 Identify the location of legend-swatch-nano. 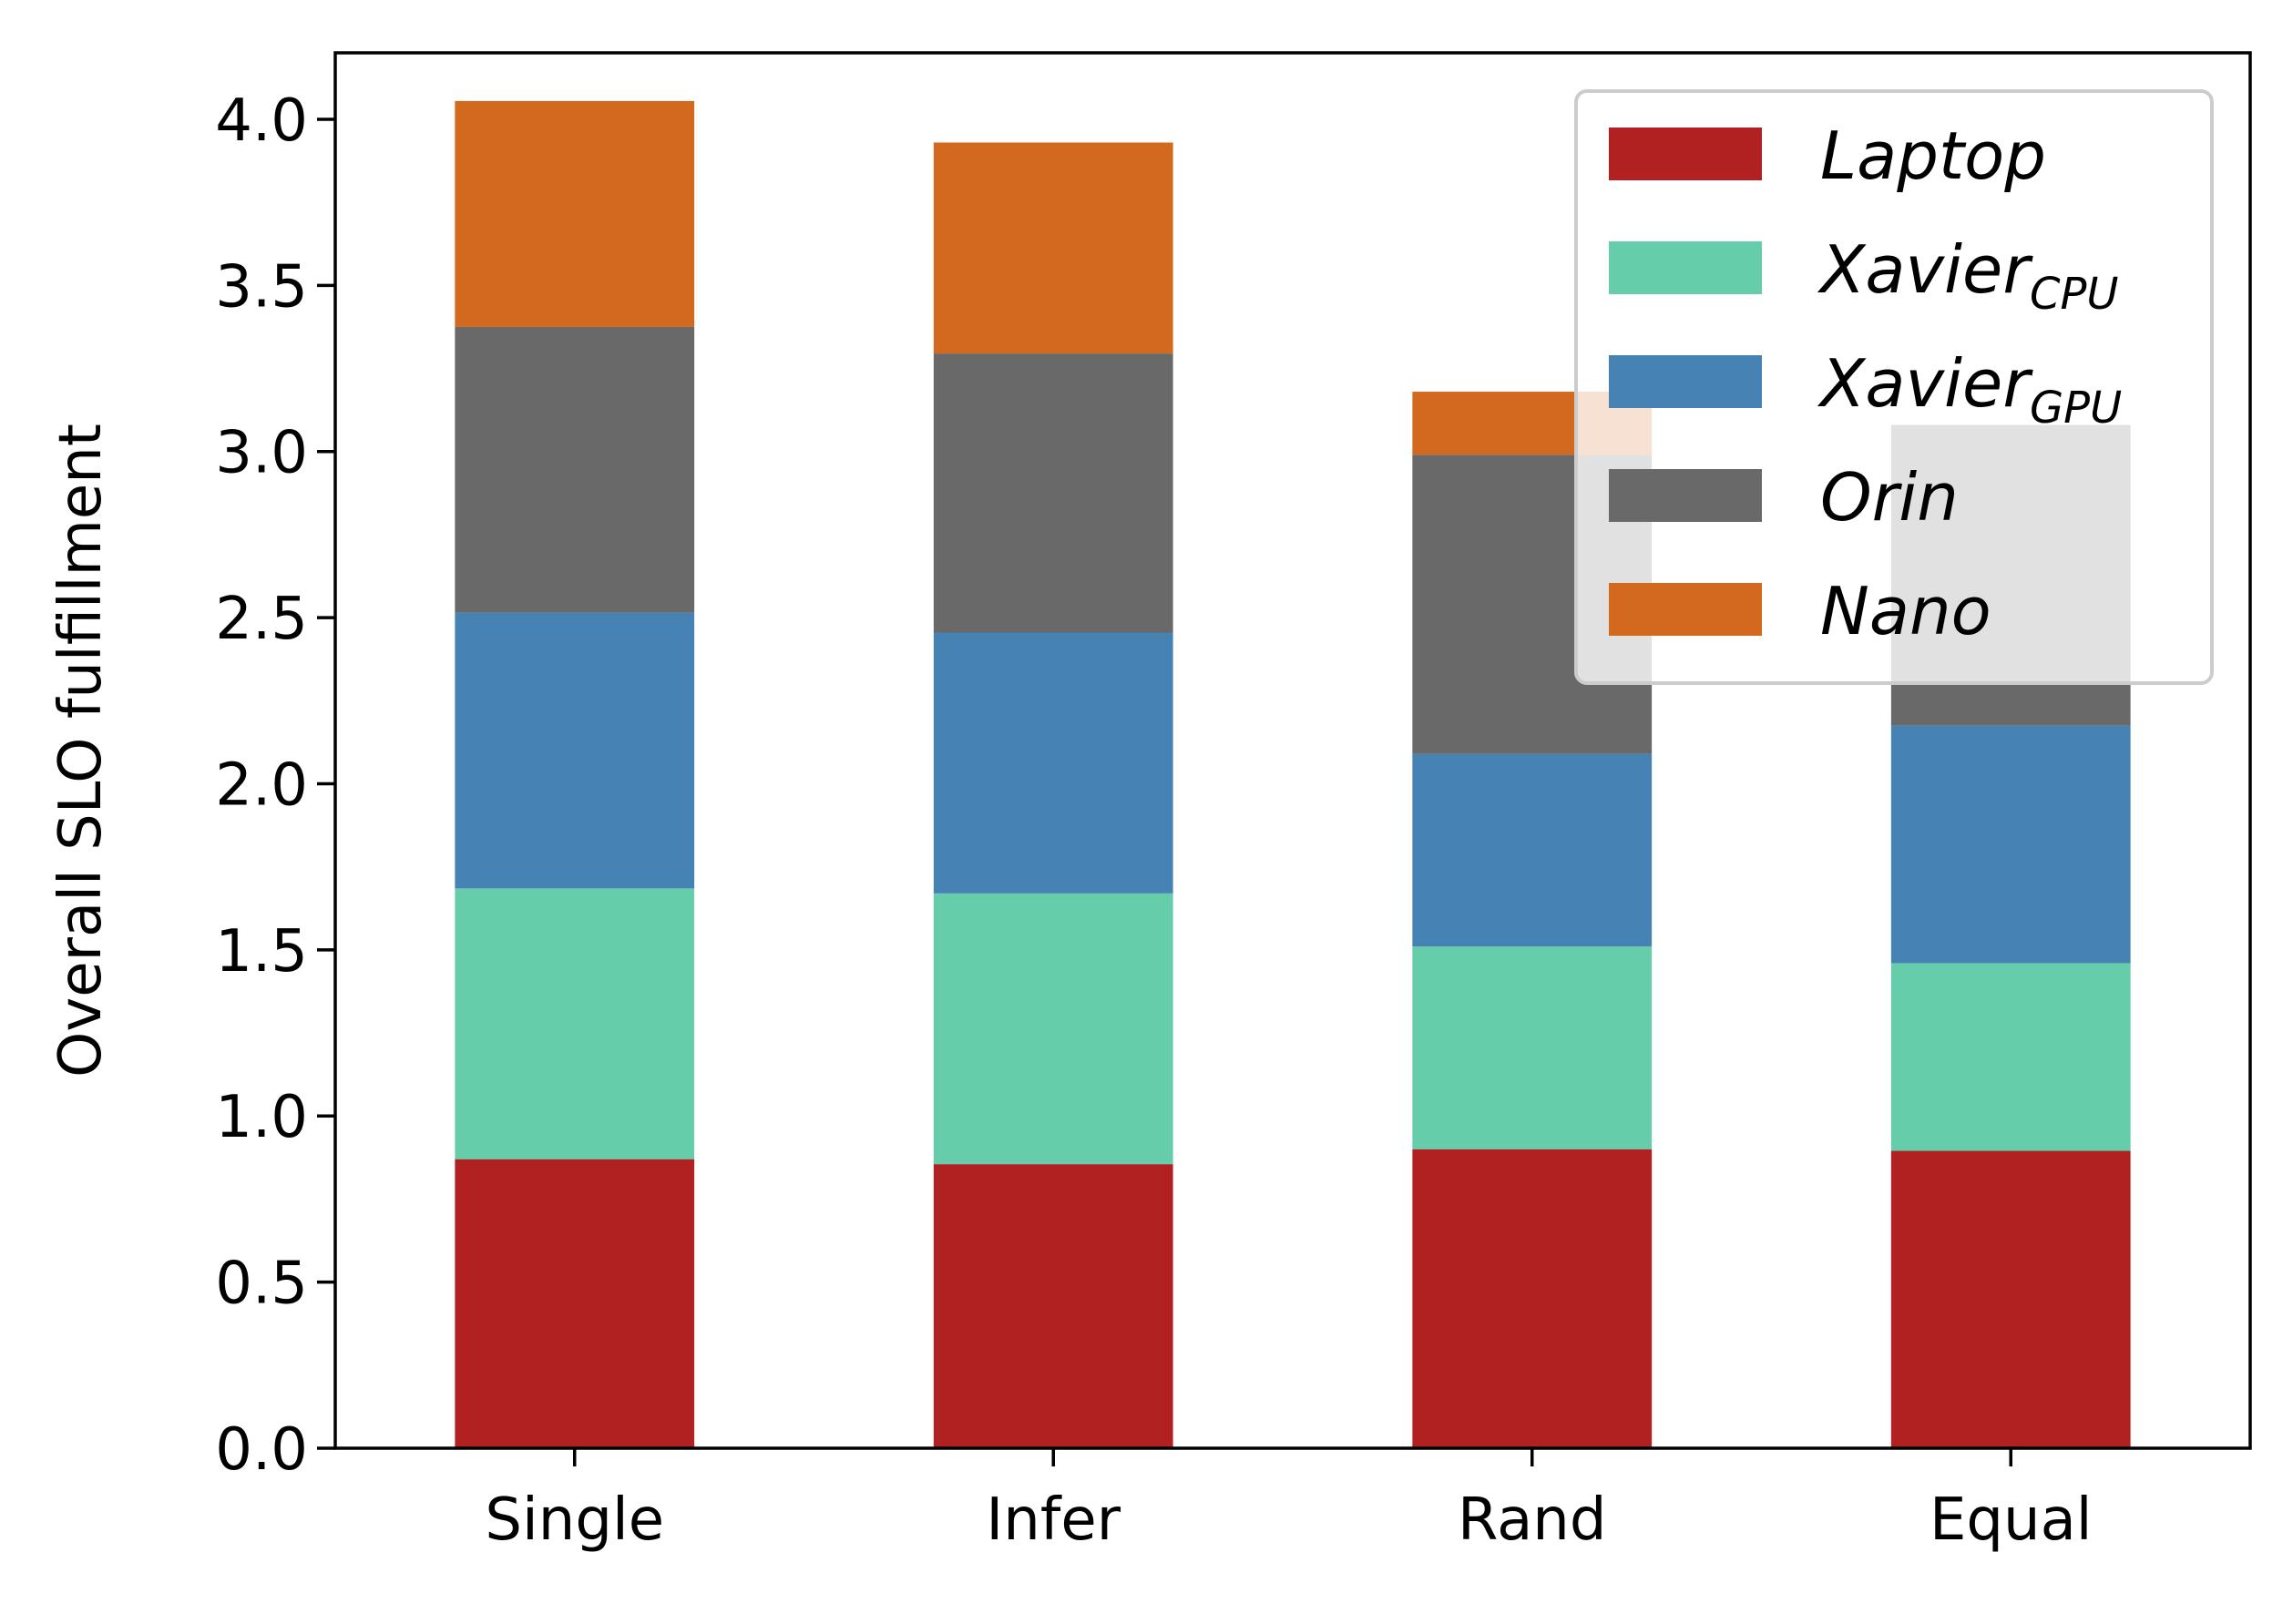
(1685, 609).